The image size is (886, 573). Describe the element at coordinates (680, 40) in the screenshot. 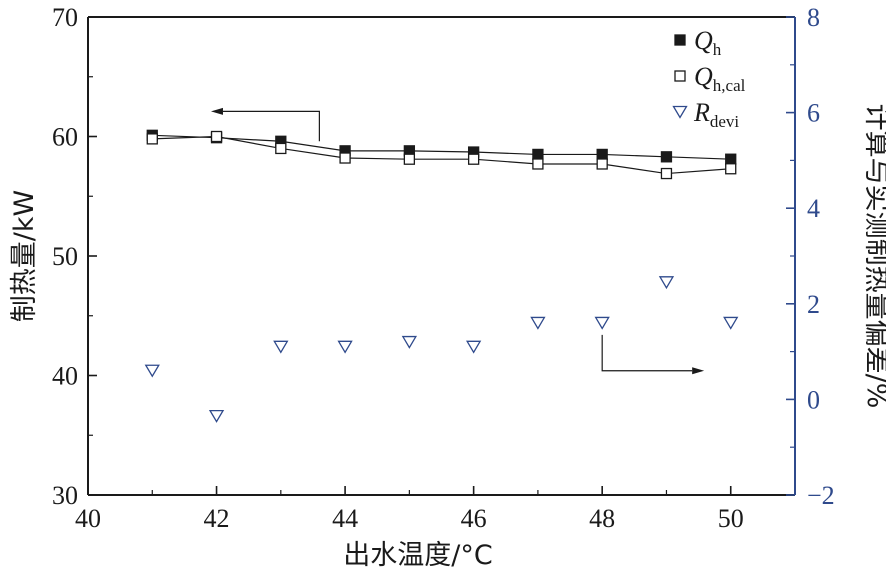

I see `legend-marker-q-h` at that location.